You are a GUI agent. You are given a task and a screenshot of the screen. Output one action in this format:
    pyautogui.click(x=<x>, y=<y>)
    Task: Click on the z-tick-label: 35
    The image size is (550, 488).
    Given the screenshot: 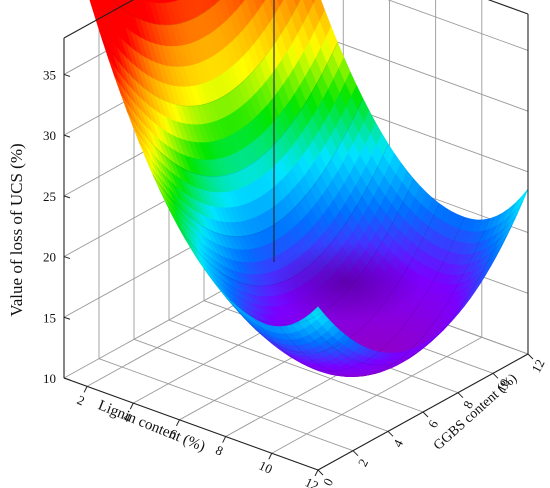 What is the action you would take?
    pyautogui.click(x=49, y=74)
    